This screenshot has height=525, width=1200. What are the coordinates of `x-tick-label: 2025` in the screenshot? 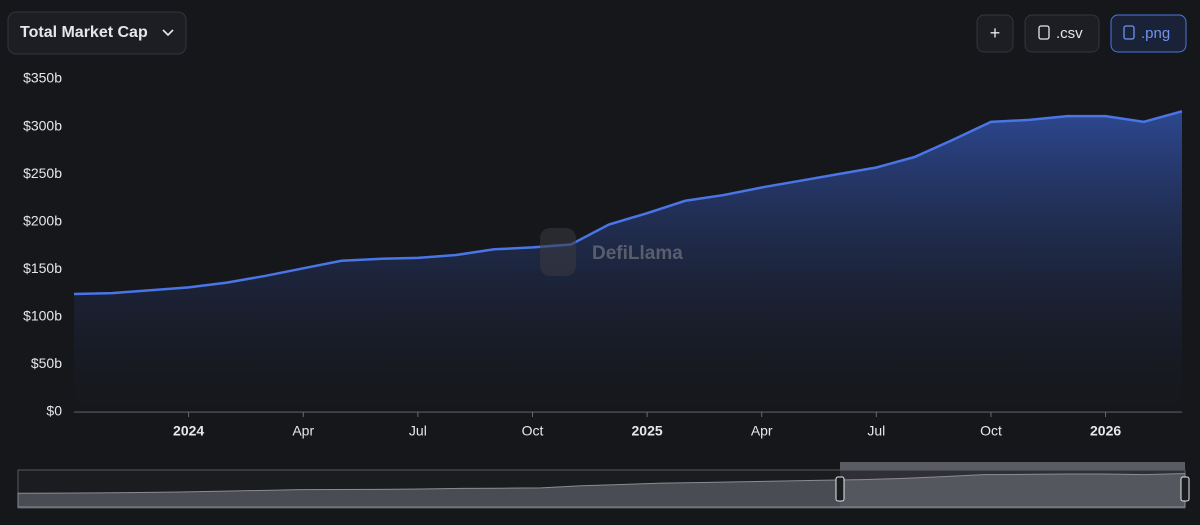 It's located at (647, 431).